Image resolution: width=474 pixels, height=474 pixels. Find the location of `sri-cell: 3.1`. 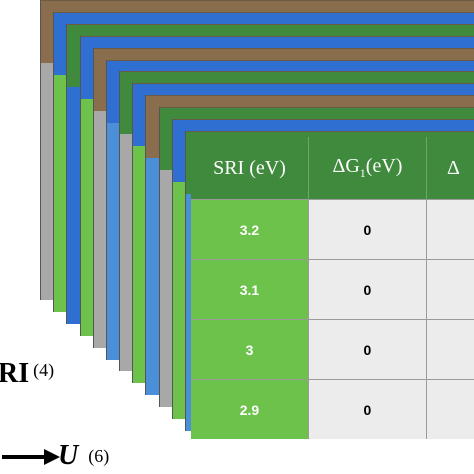

sri-cell: 3.1 is located at coordinates (250, 289).